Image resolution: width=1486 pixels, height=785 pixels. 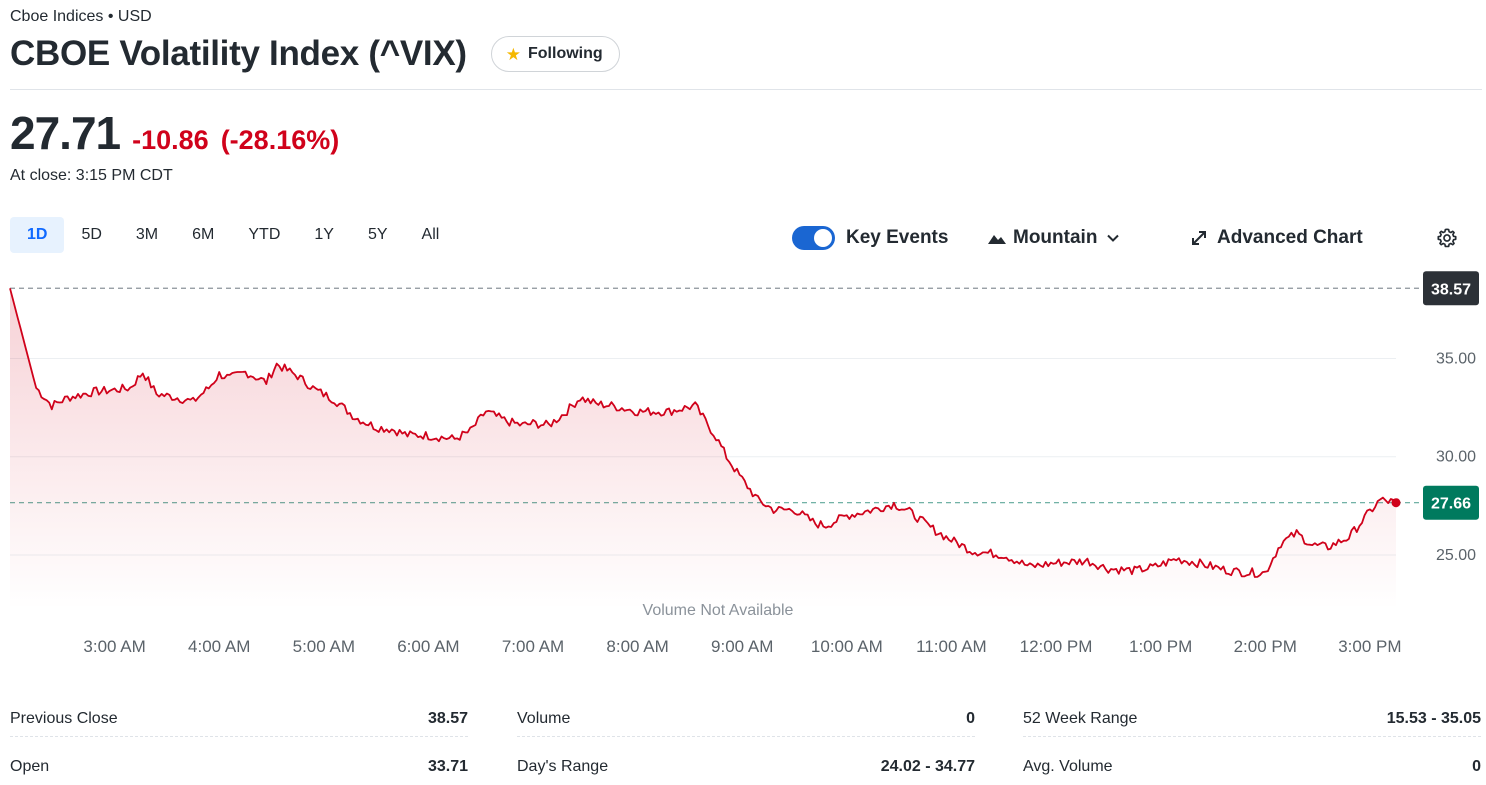 What do you see at coordinates (1252, 719) in the screenshot?
I see `stat-52-week-range: 52 Week Range 15.53 - 35.05` at bounding box center [1252, 719].